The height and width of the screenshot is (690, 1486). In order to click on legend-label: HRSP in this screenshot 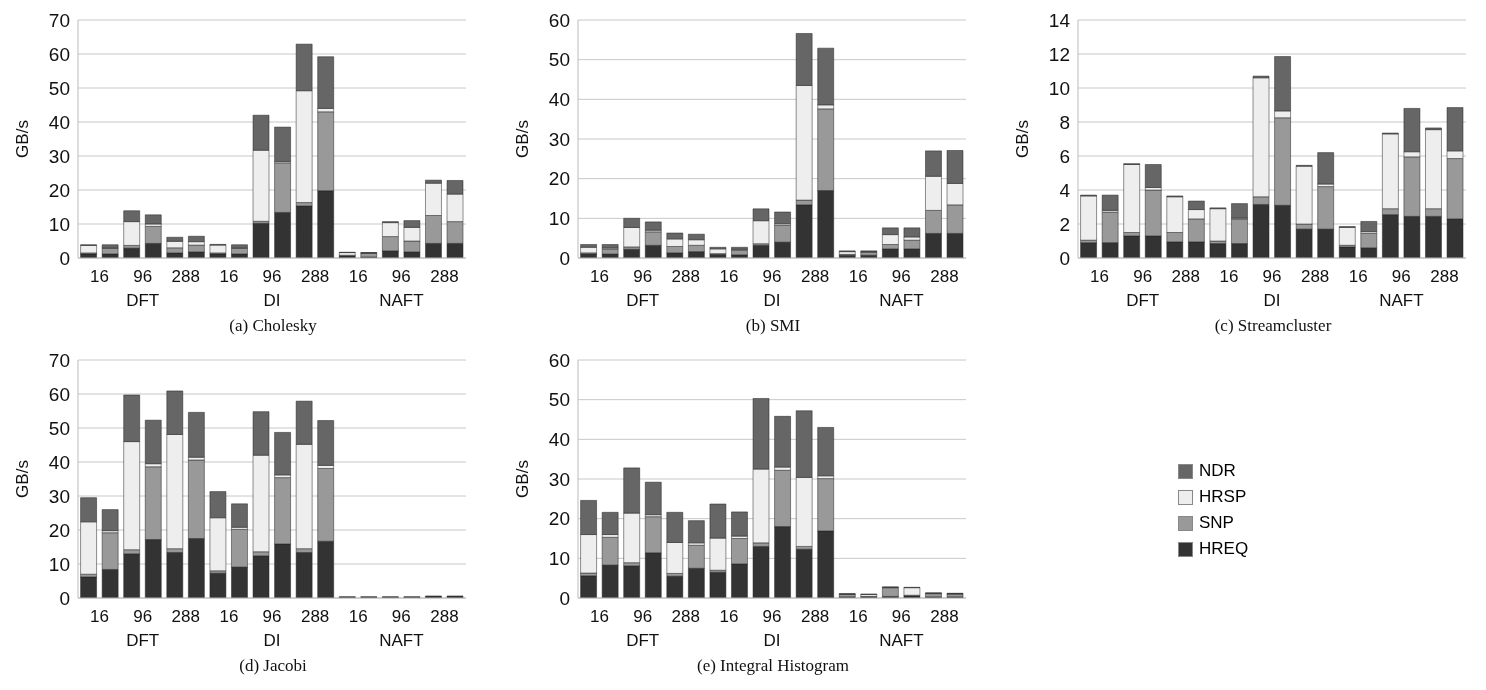, I will do `click(1223, 497)`.